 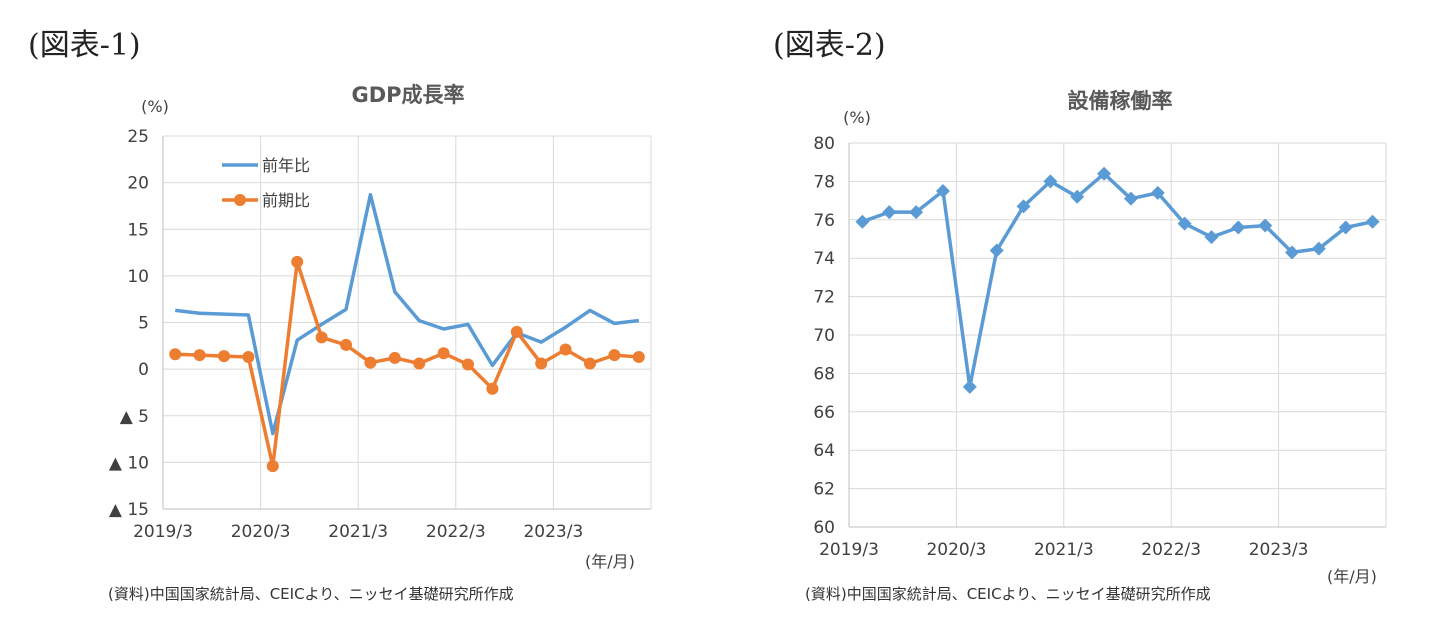 What do you see at coordinates (824, 182) in the screenshot?
I see `chart2-y-tick-label: 78` at bounding box center [824, 182].